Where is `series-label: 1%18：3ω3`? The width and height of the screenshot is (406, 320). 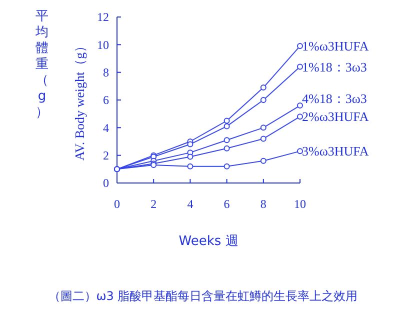
series-label: 1%18：3ω3 is located at coordinates (334, 66).